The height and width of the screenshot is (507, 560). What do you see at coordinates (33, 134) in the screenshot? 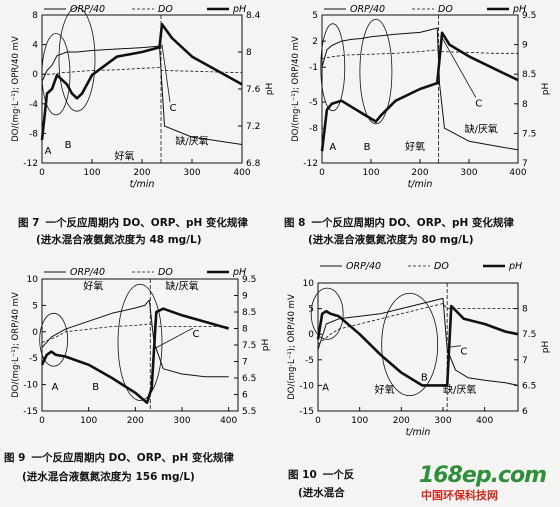
I see `y-left-tick-label: -8` at bounding box center [33, 134].